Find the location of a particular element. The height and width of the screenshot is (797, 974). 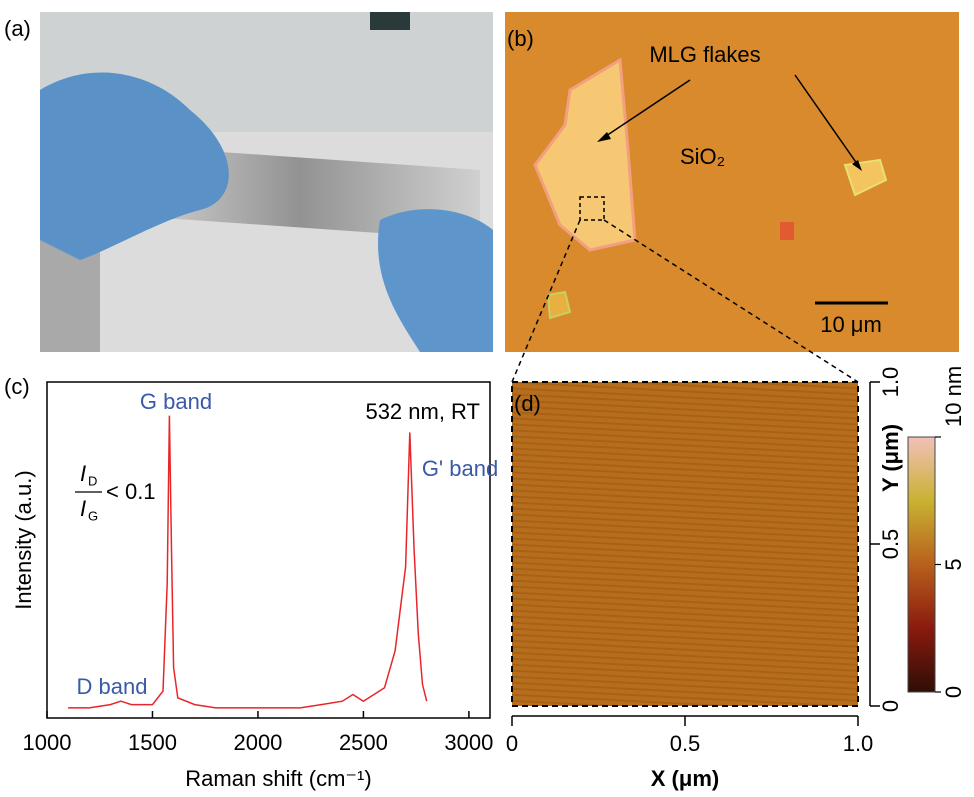

x-axis-label: X (μm) is located at coordinates (685, 778).